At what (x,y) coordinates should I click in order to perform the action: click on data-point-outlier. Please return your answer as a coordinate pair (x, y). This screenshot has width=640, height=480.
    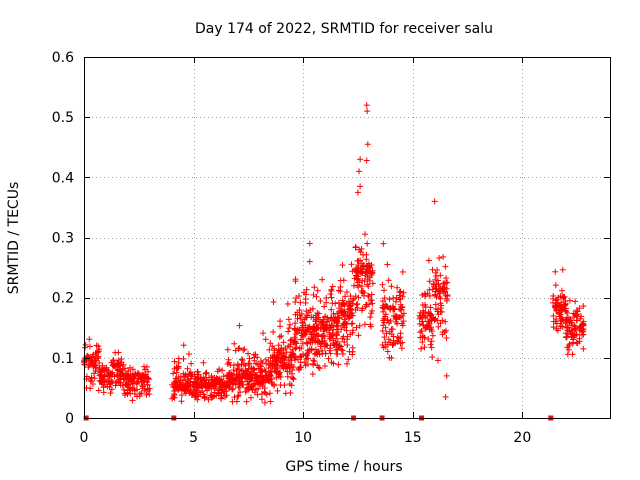
    Looking at the image, I should click on (367, 111).